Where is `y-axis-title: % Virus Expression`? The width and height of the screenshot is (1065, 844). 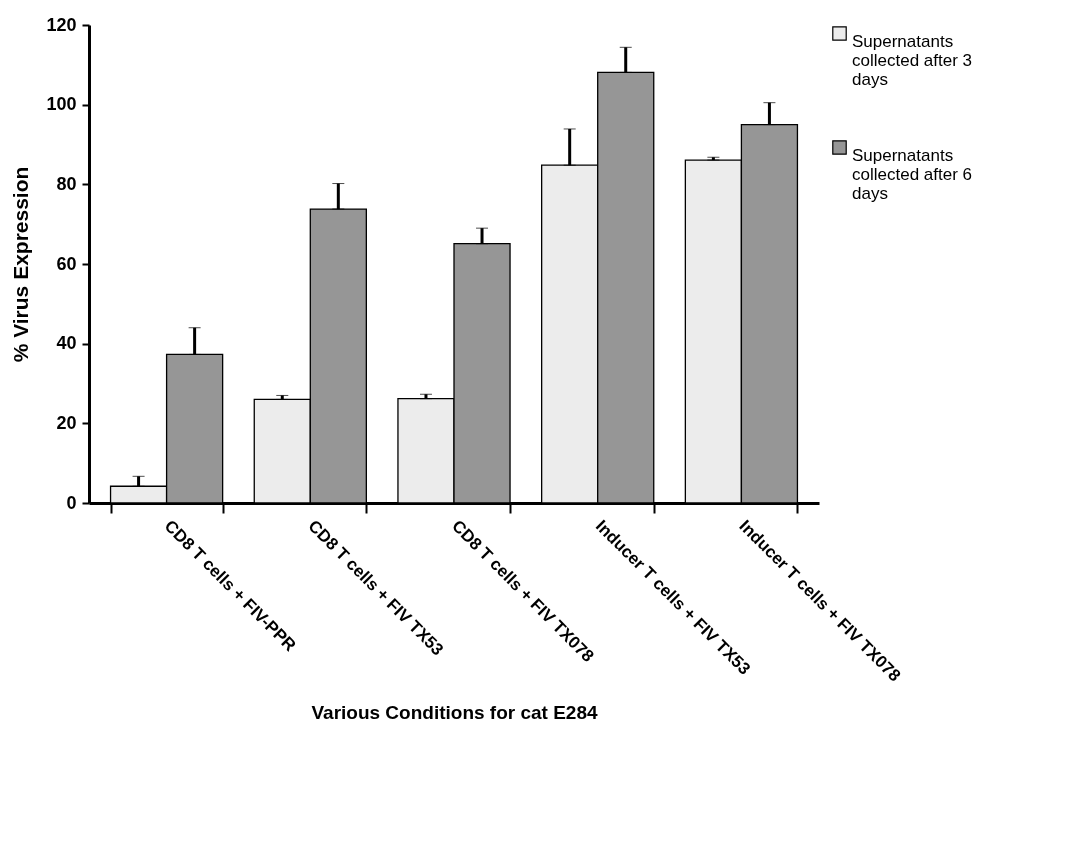
y-axis-title: % Virus Expression is located at coordinates (21, 264).